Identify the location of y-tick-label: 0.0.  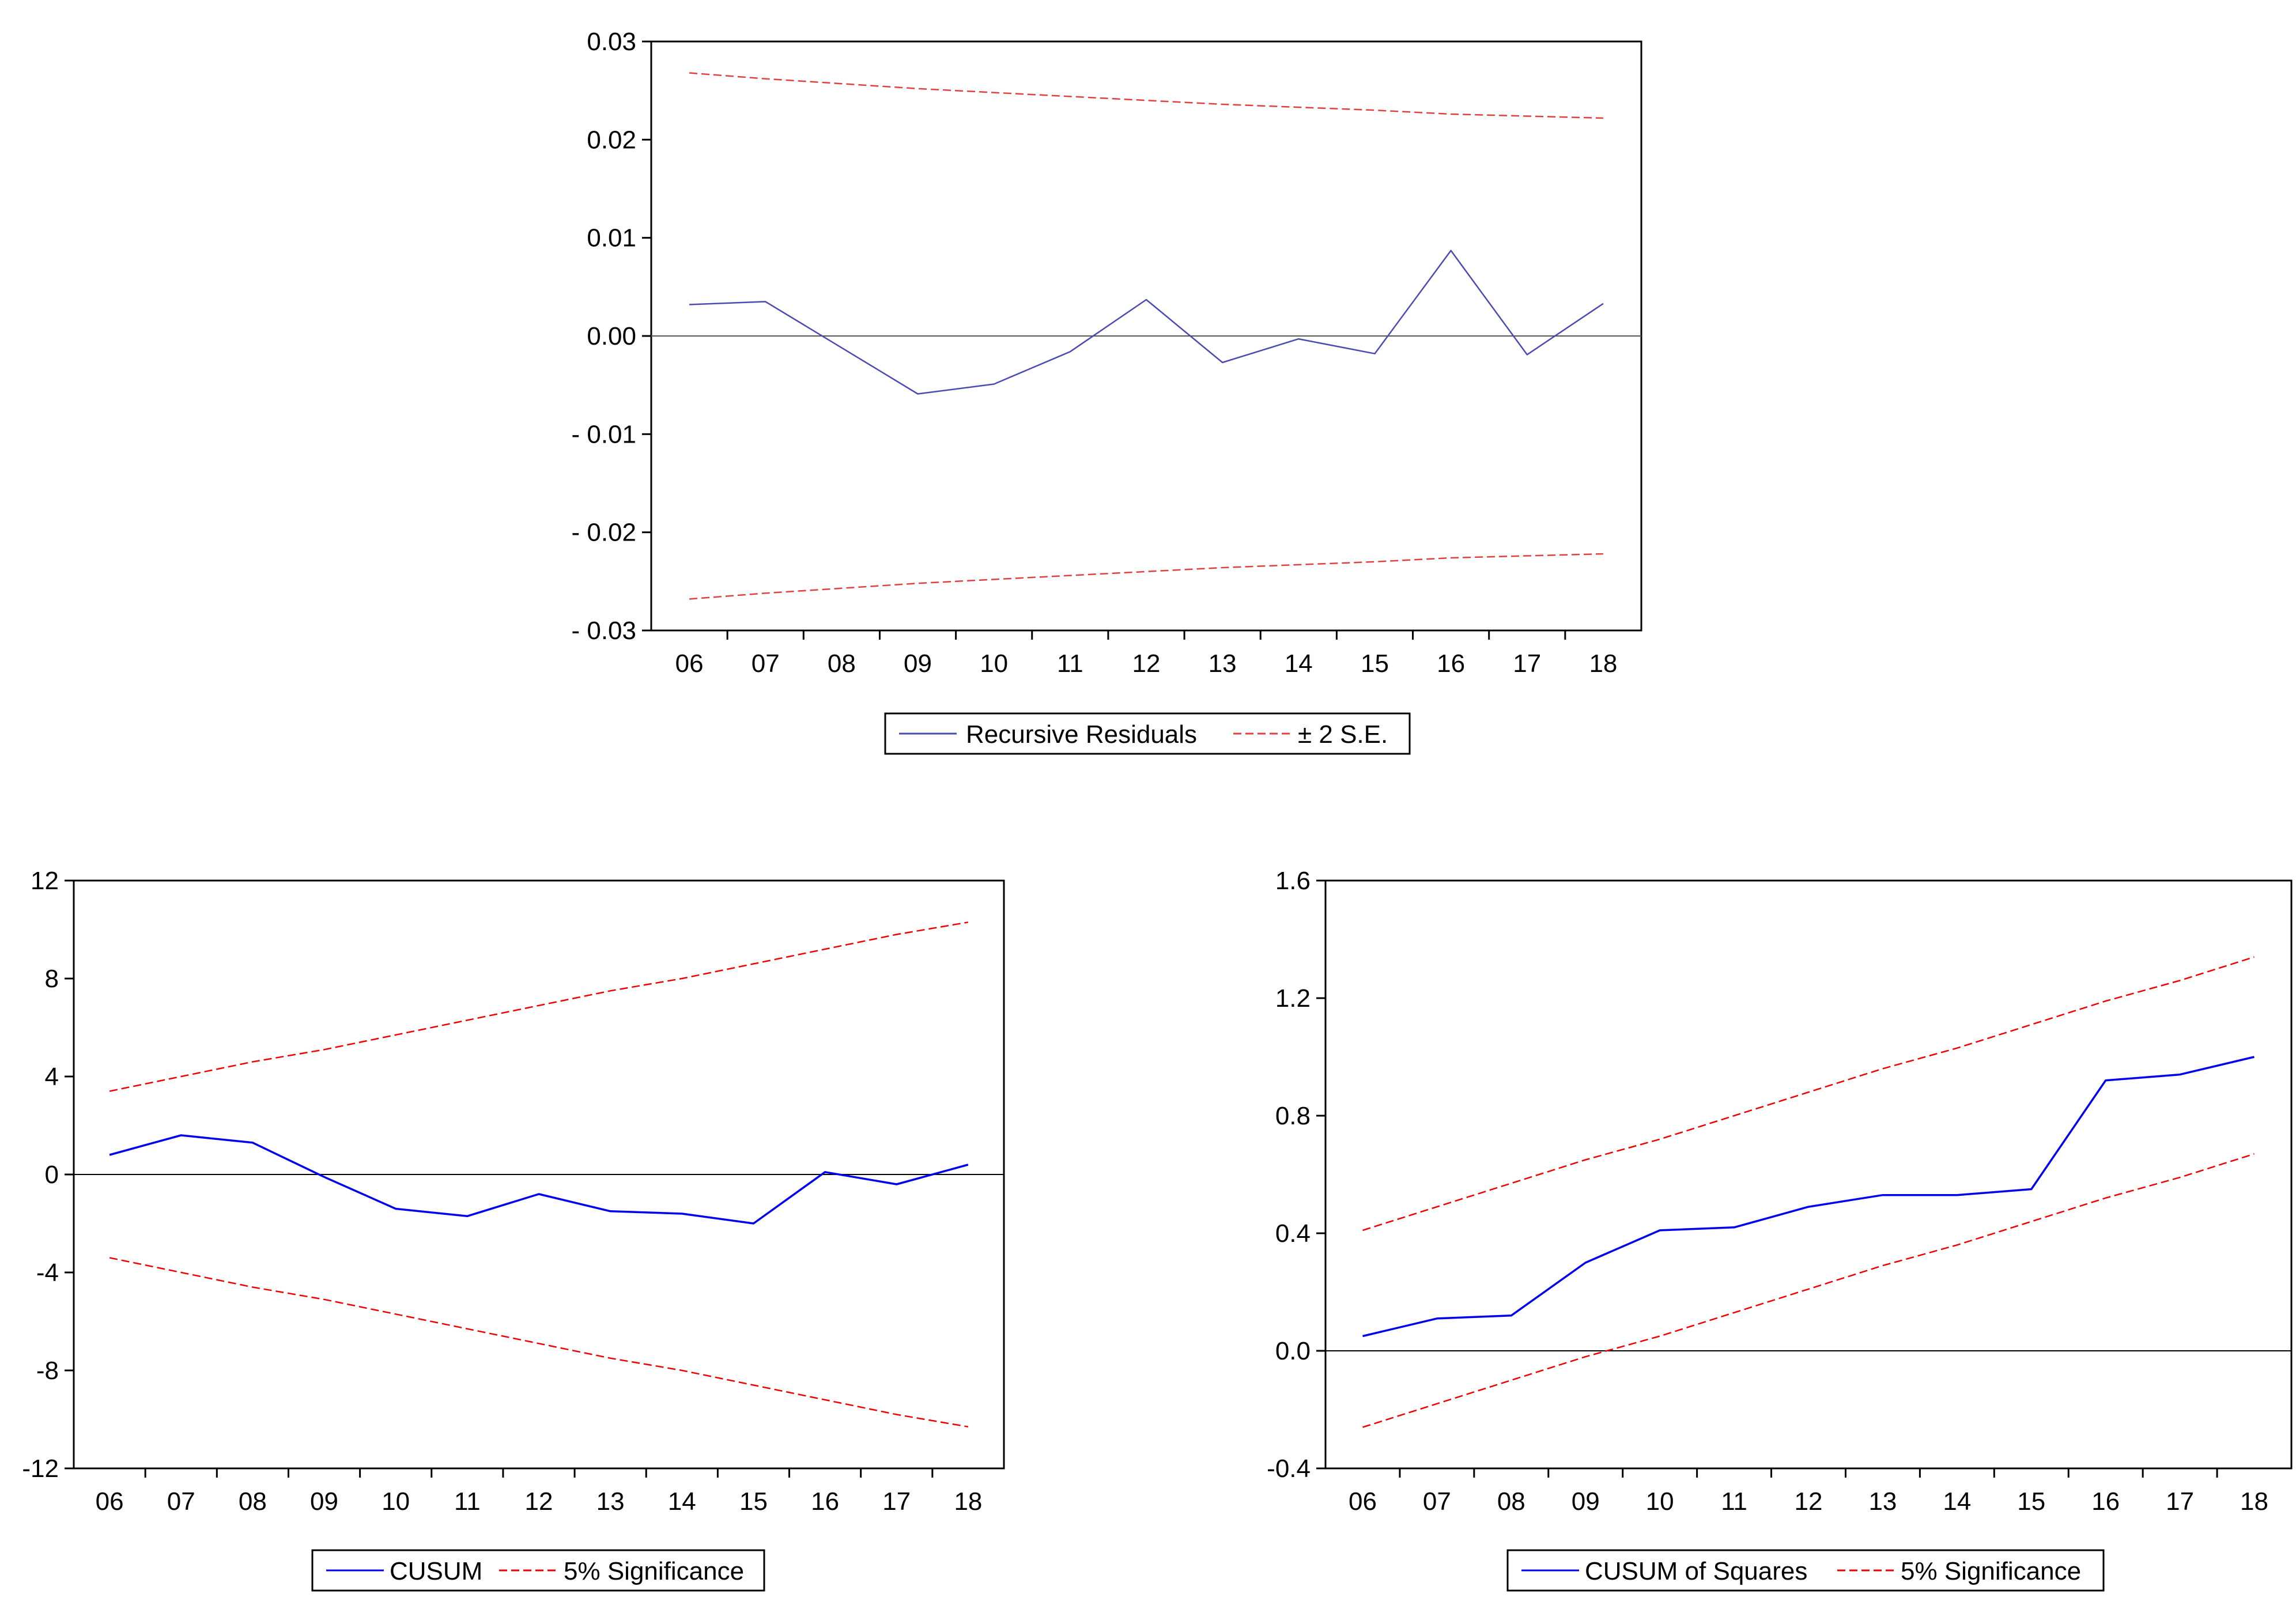
(1293, 1351).